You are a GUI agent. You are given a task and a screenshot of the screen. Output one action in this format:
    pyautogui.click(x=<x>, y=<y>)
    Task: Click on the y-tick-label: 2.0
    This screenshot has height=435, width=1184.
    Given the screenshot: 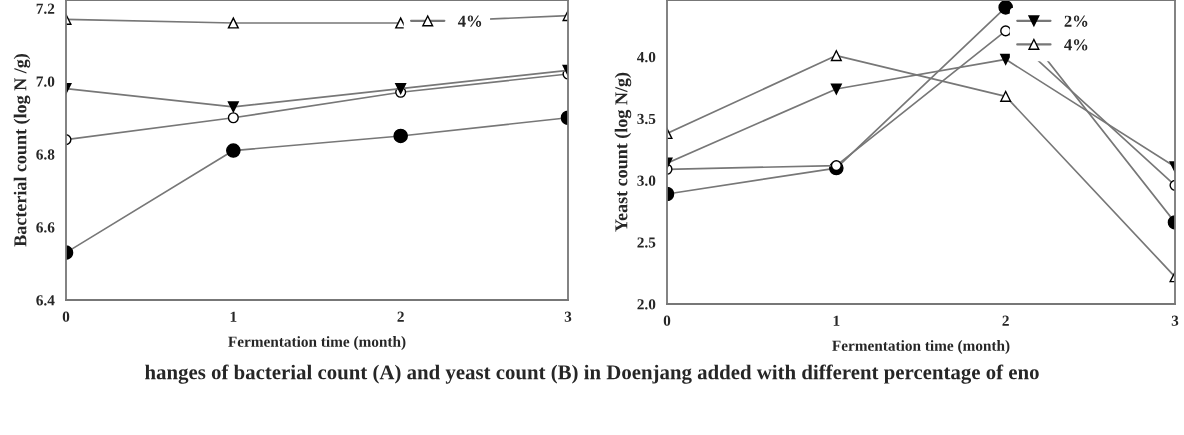 What is the action you would take?
    pyautogui.click(x=646, y=304)
    